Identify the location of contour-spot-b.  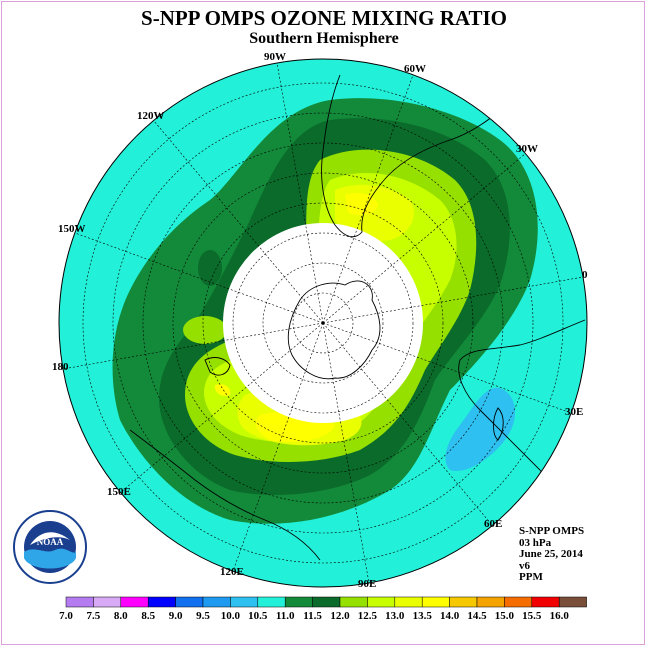
(210, 268).